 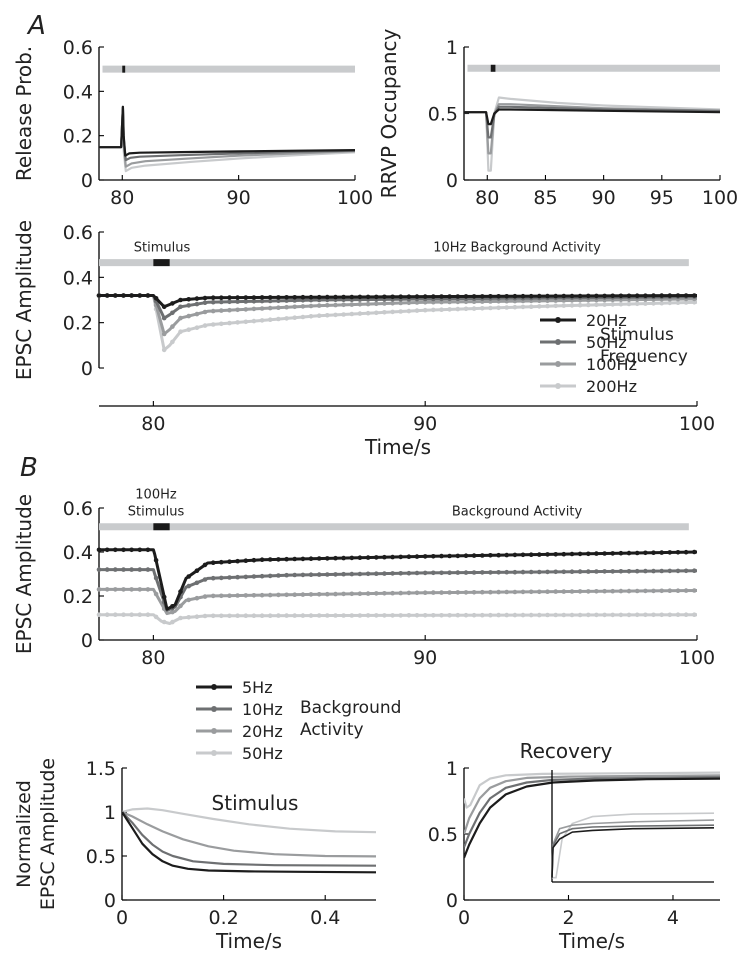 I want to click on y-tick-label: 0.4, so click(x=78, y=278).